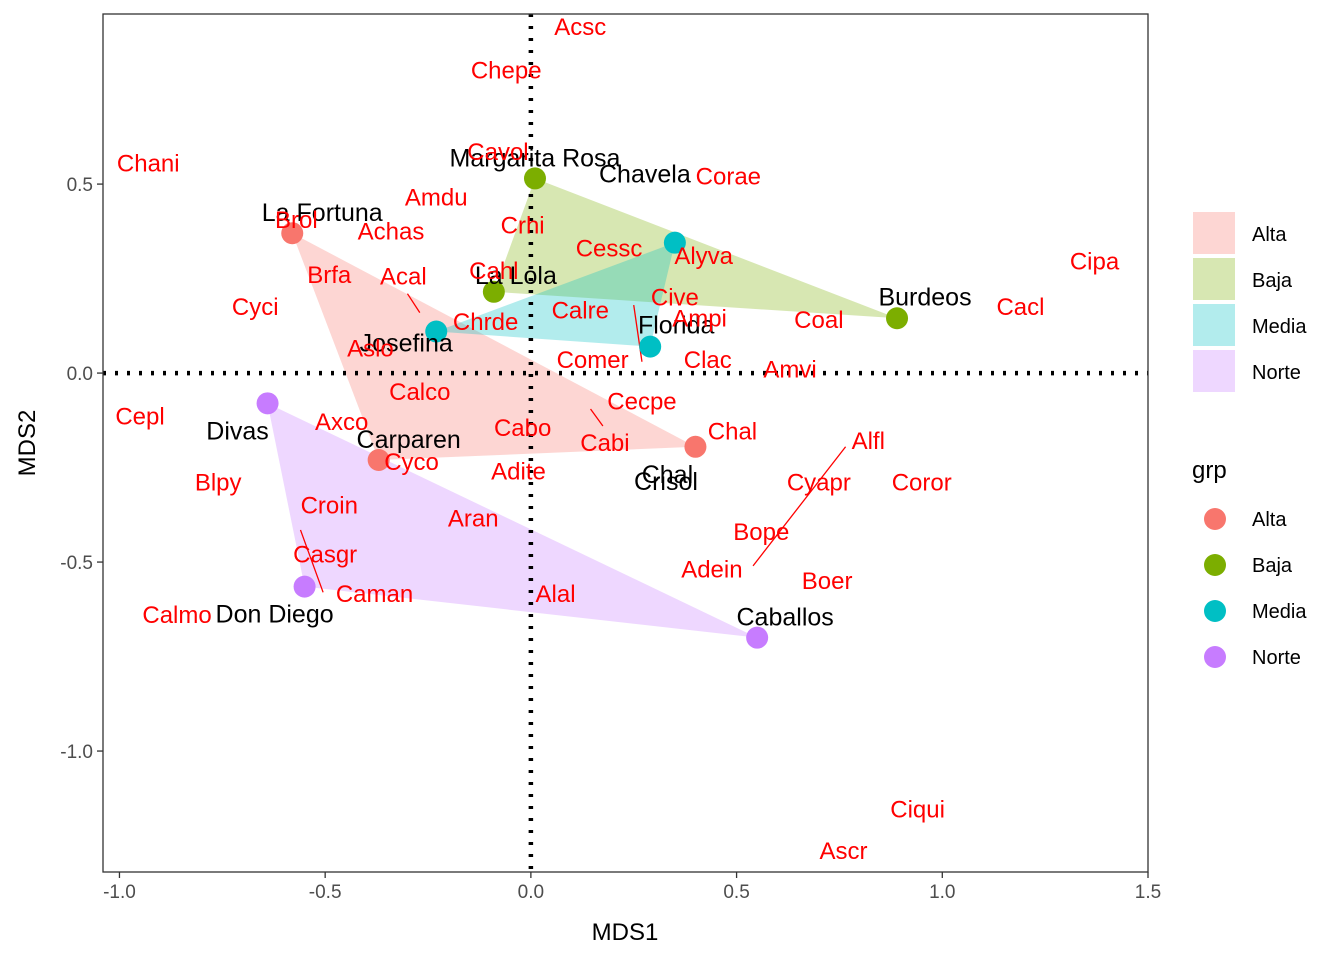 The width and height of the screenshot is (1344, 960). Describe the element at coordinates (275, 615) in the screenshot. I see `site-label: Don Diego` at that location.